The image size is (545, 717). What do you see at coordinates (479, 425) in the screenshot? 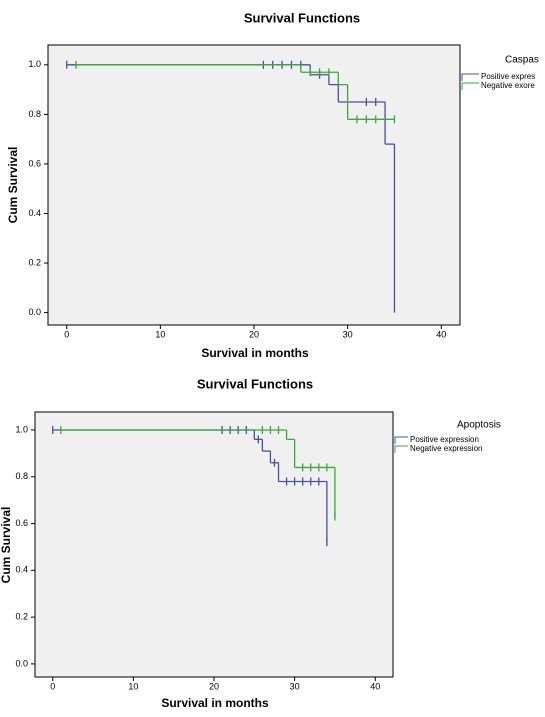
I see `legend-title: Apoptosis` at bounding box center [479, 425].